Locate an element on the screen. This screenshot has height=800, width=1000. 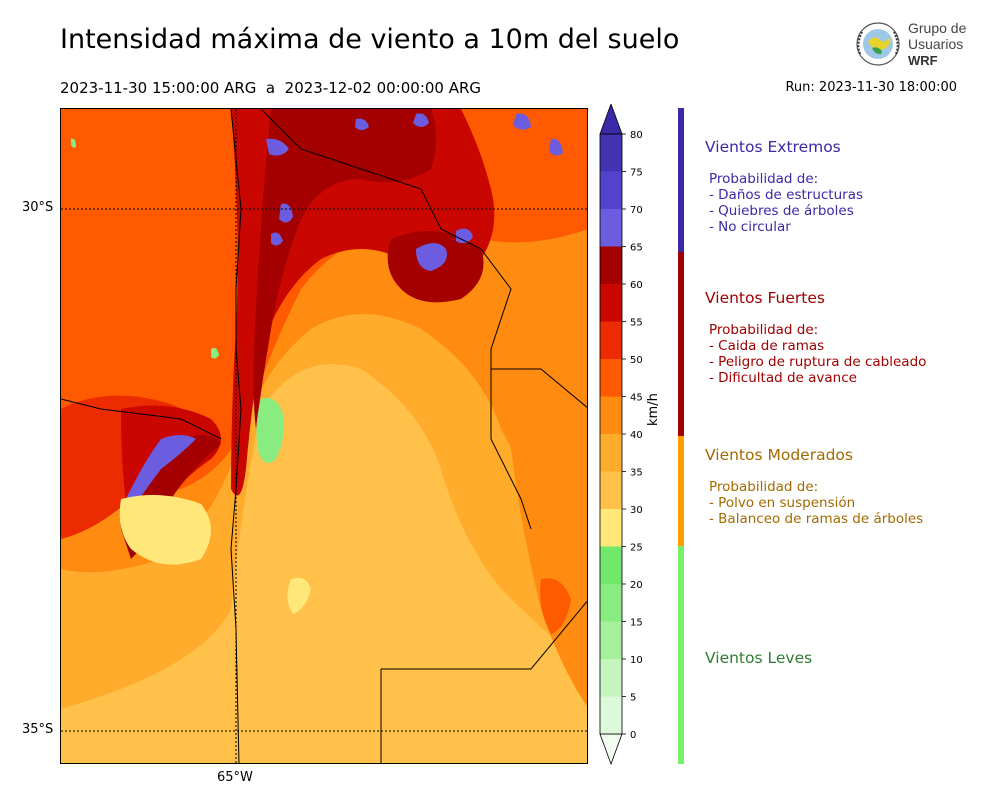
colorbar-tick-label: 55 is located at coordinates (636, 323).